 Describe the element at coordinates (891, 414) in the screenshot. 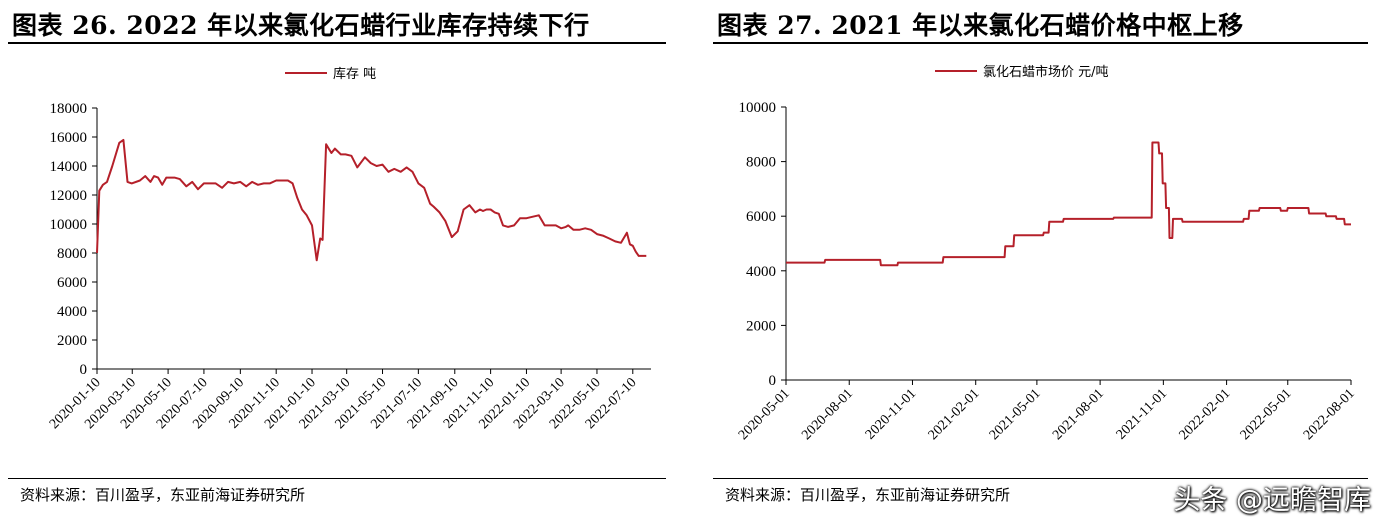

I see `x-tick-label: 2020-11-01` at that location.